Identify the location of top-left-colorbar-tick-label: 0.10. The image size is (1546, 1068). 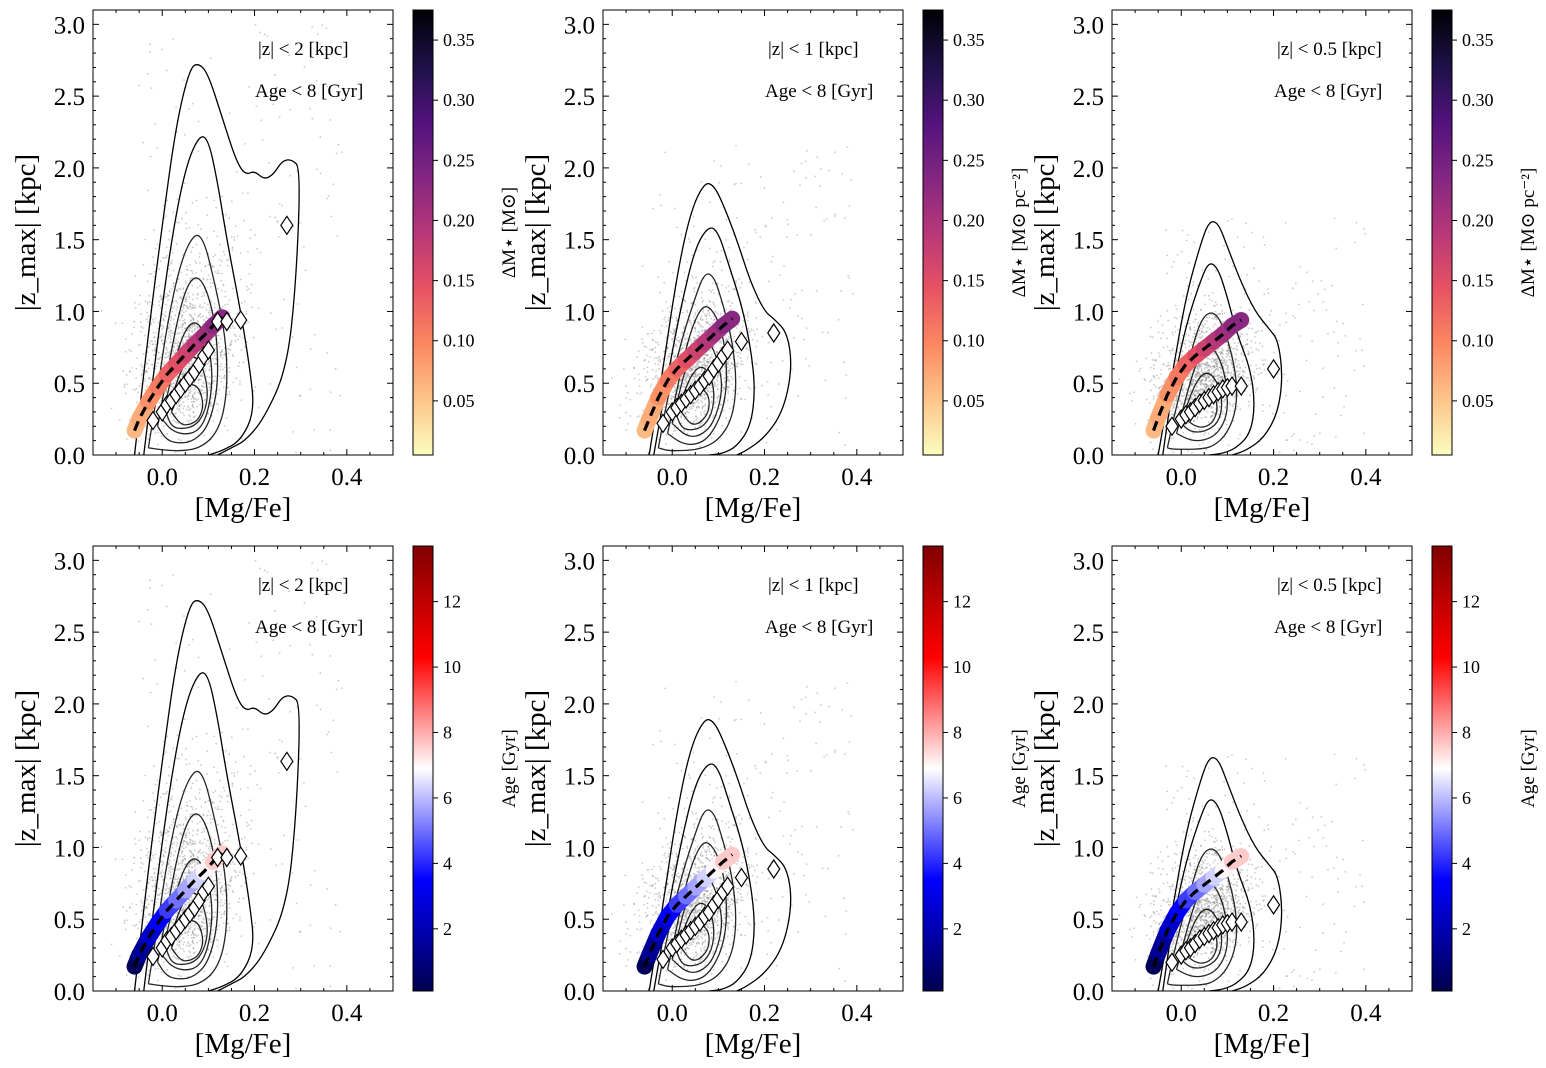
(459, 341).